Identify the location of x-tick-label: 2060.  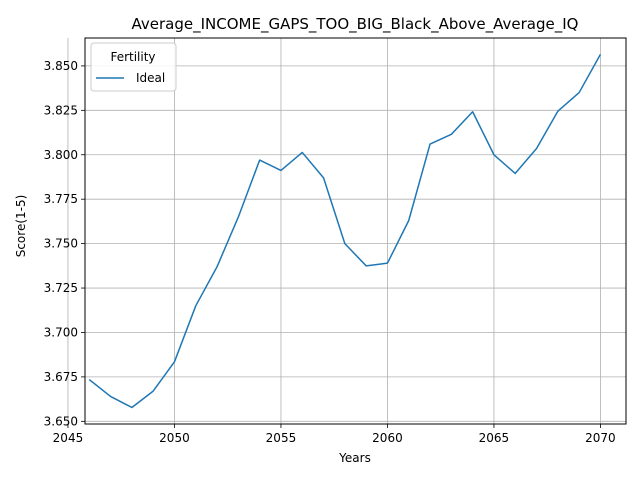
(387, 438).